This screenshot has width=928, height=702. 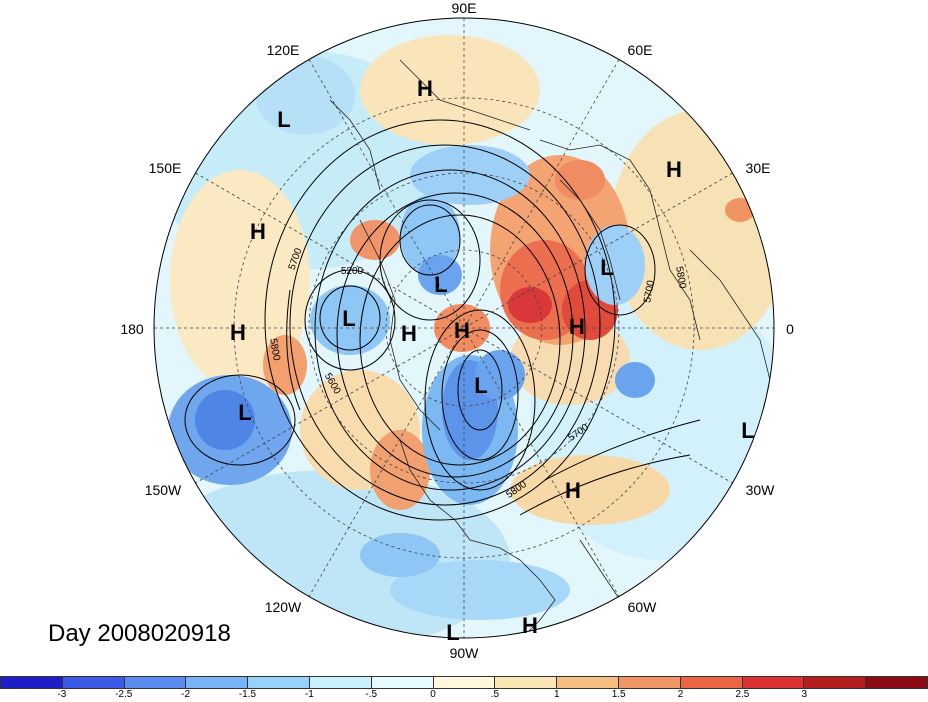 What do you see at coordinates (62, 694) in the screenshot?
I see `colorbar-tick-label: -3` at bounding box center [62, 694].